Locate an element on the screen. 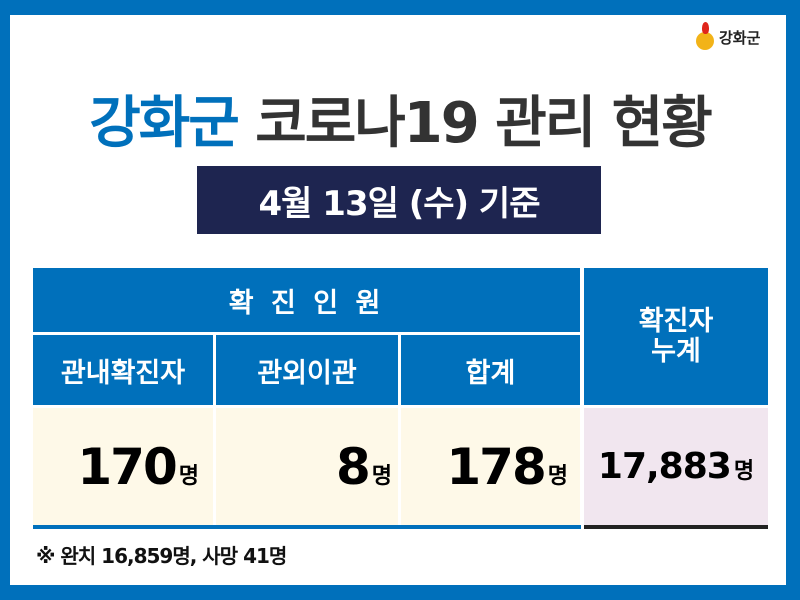 Image resolution: width=800 pixels, height=600 pixels. table-bottom-line-cumulative is located at coordinates (676, 527).